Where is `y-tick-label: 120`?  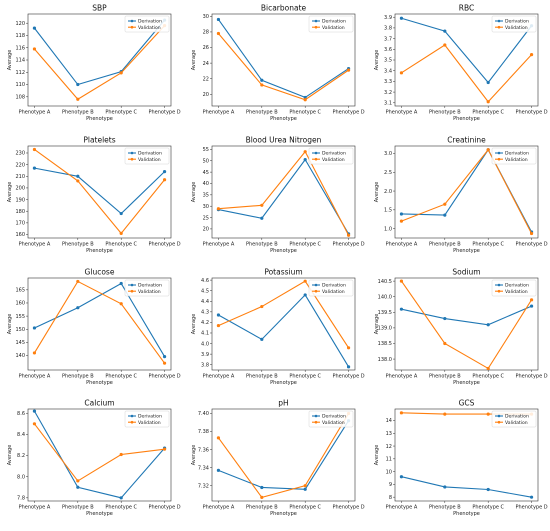
y-tick-label: 120 is located at coordinates (20, 24).